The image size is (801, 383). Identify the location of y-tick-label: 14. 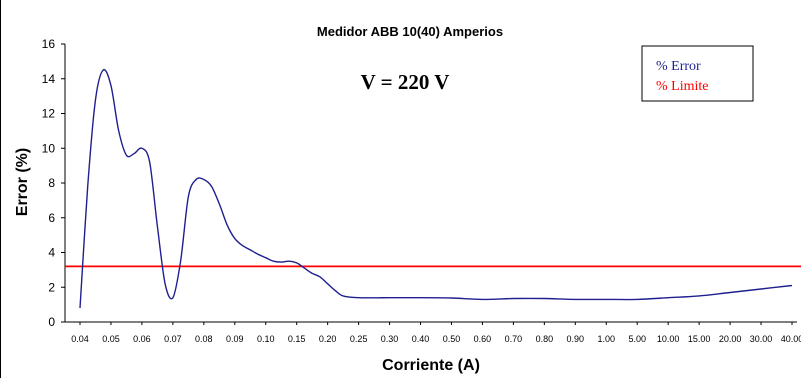
(49, 79).